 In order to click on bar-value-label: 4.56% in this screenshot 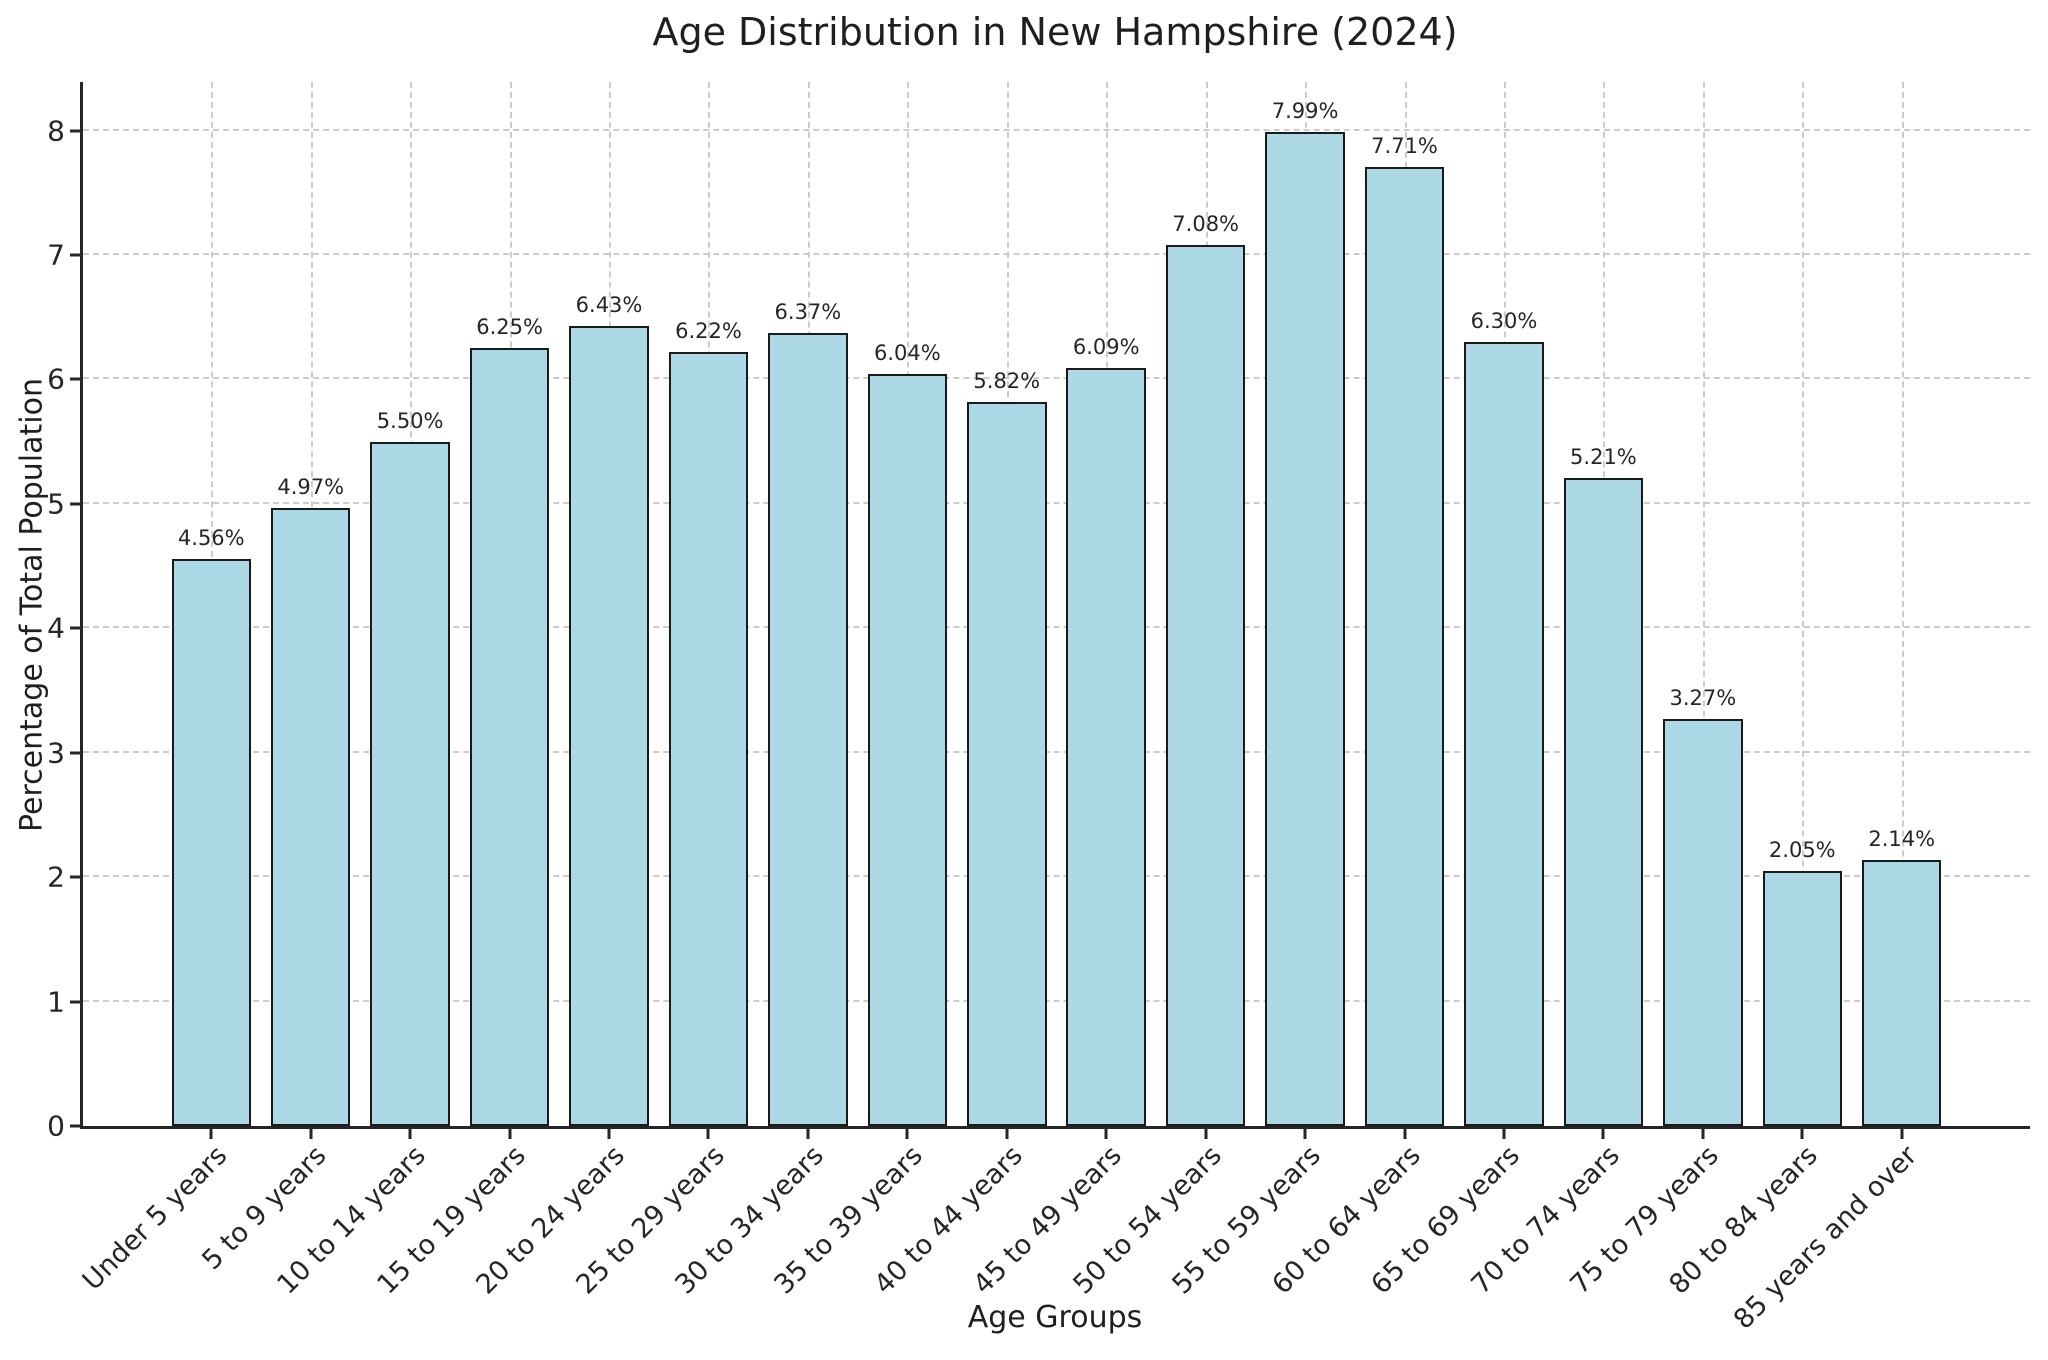, I will do `click(211, 537)`.